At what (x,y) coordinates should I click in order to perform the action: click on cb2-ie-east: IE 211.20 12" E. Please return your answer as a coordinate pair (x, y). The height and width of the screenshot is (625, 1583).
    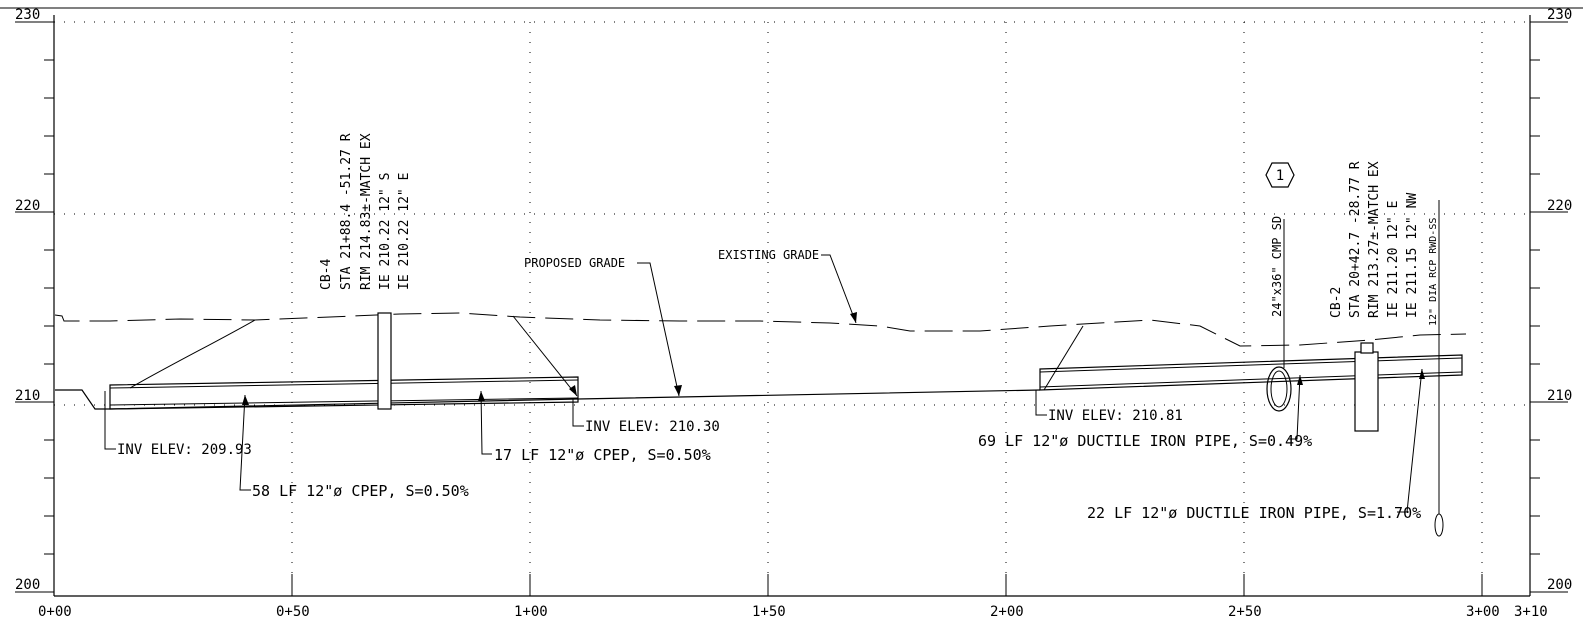
    Looking at the image, I should click on (1393, 259).